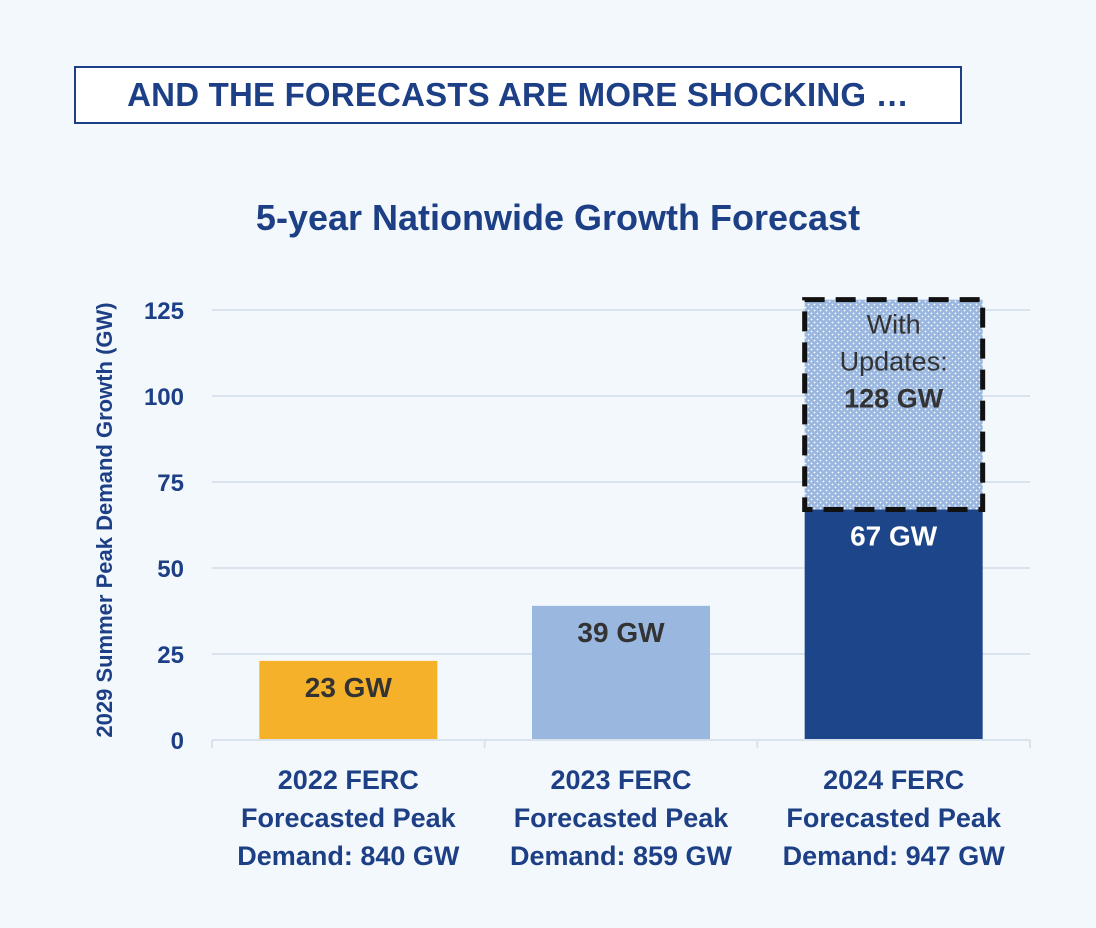 The width and height of the screenshot is (1096, 928). Describe the element at coordinates (164, 311) in the screenshot. I see `y-tick-125: 125` at that location.